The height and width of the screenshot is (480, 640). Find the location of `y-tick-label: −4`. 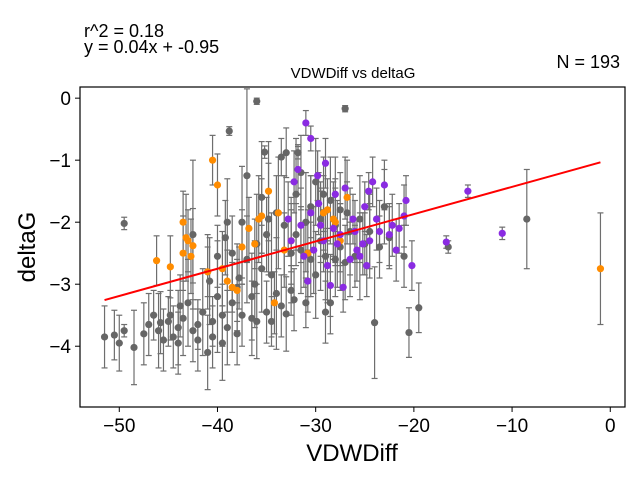

y-tick-label: −4 is located at coordinates (60, 347).